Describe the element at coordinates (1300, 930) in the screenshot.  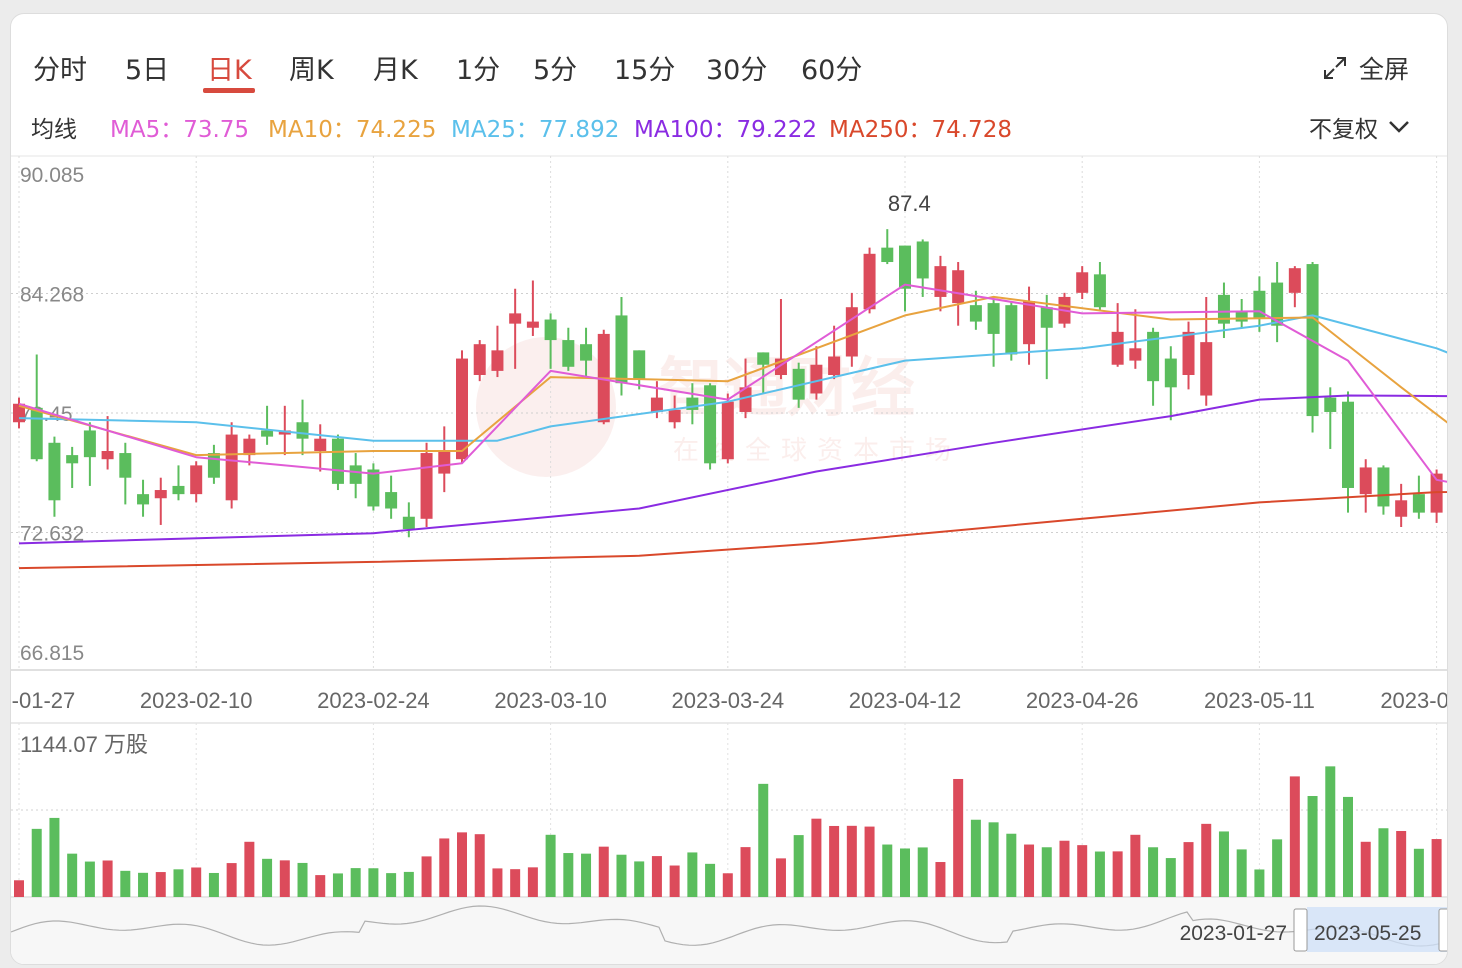
I see `navigator-left-handle` at that location.